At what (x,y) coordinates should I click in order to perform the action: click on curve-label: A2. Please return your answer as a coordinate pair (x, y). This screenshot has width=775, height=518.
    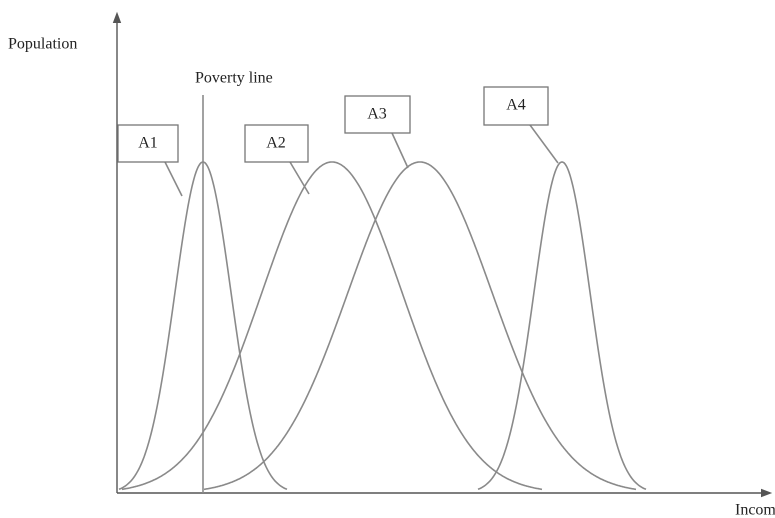
    Looking at the image, I should click on (276, 143).